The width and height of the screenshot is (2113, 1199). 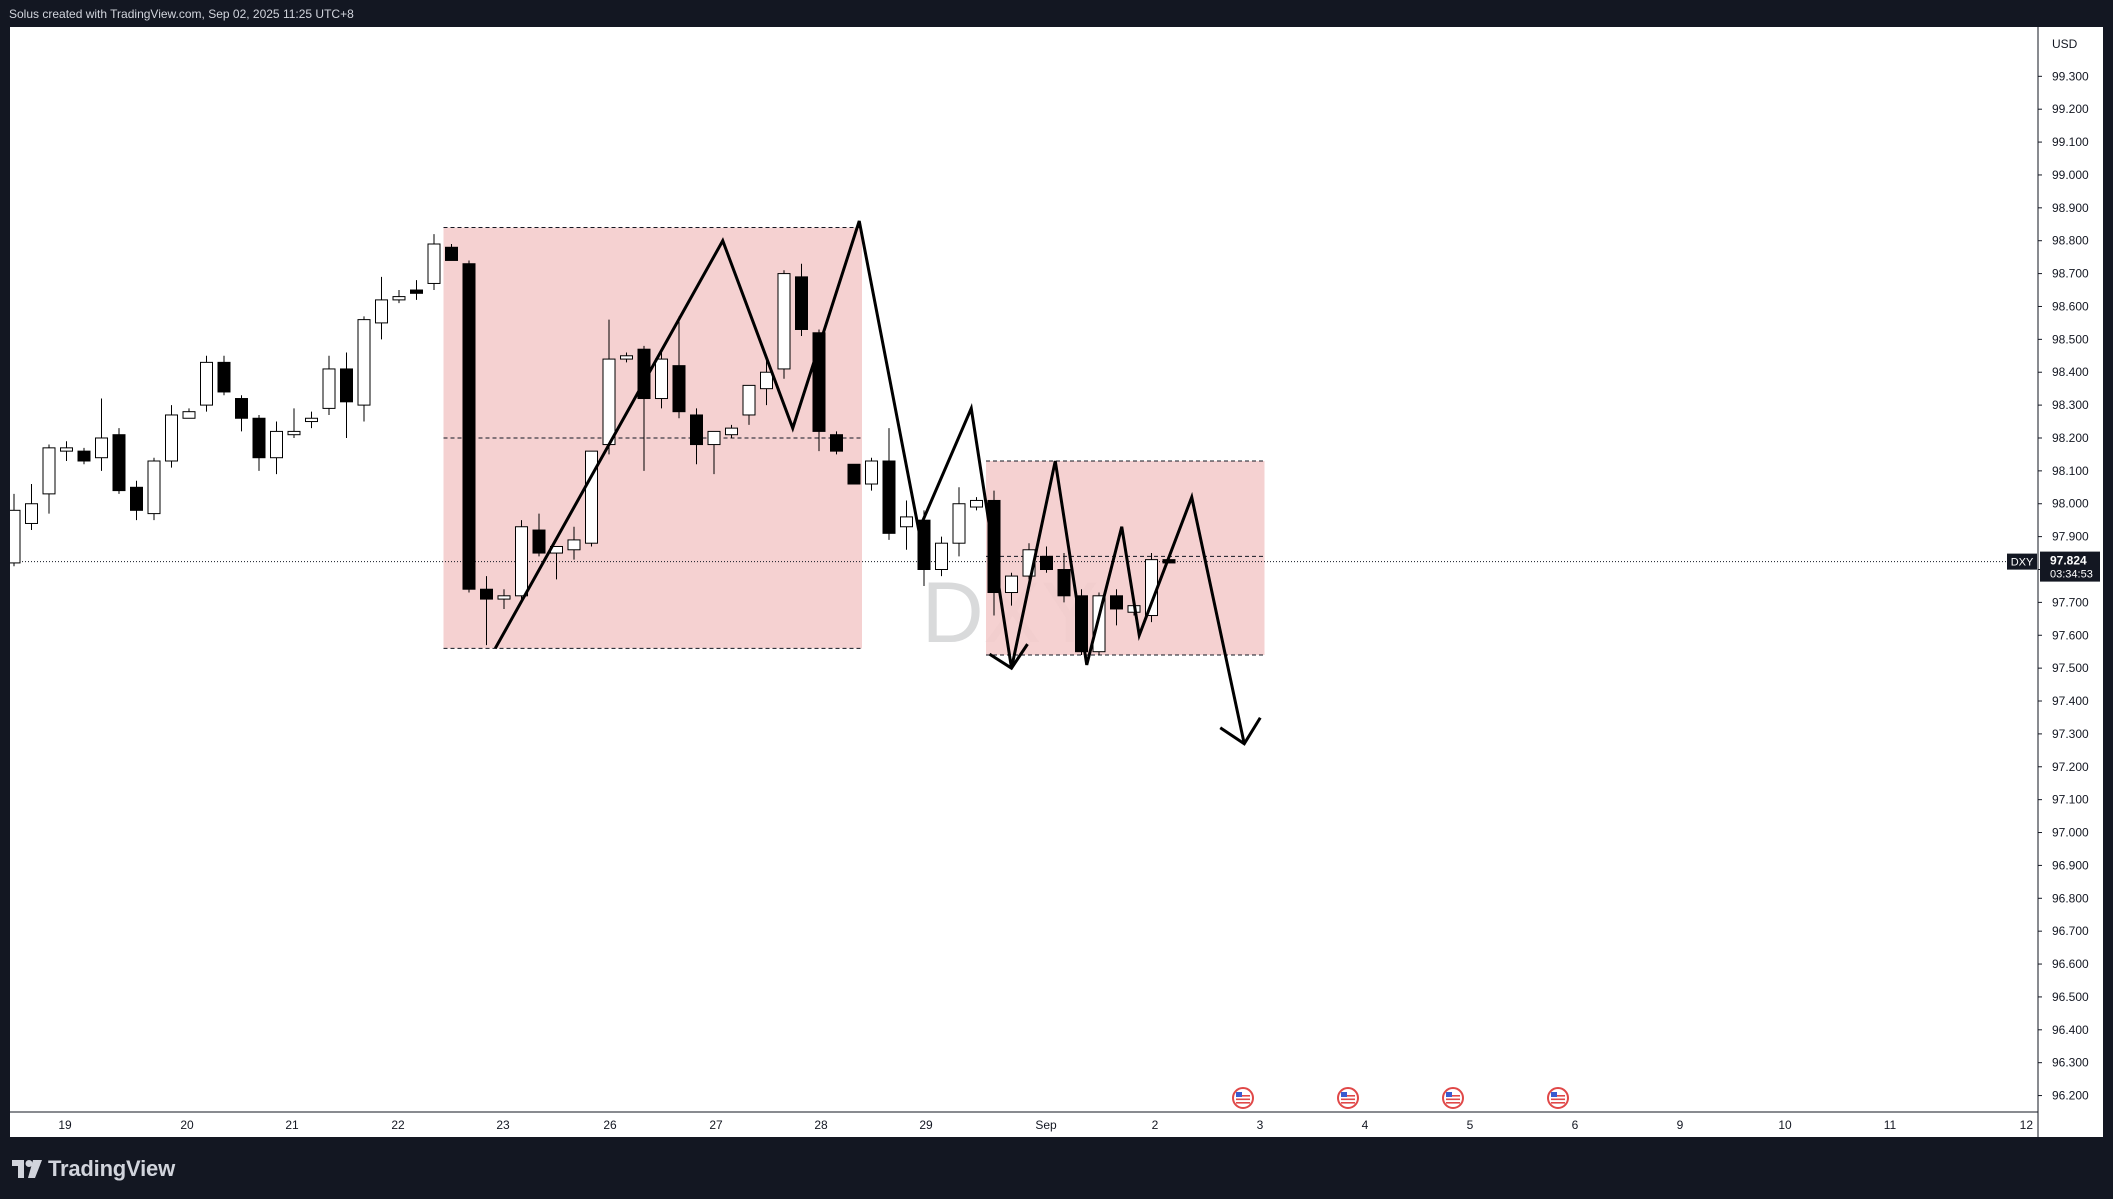 I want to click on price-tick-label: 97.900, so click(x=2070, y=537).